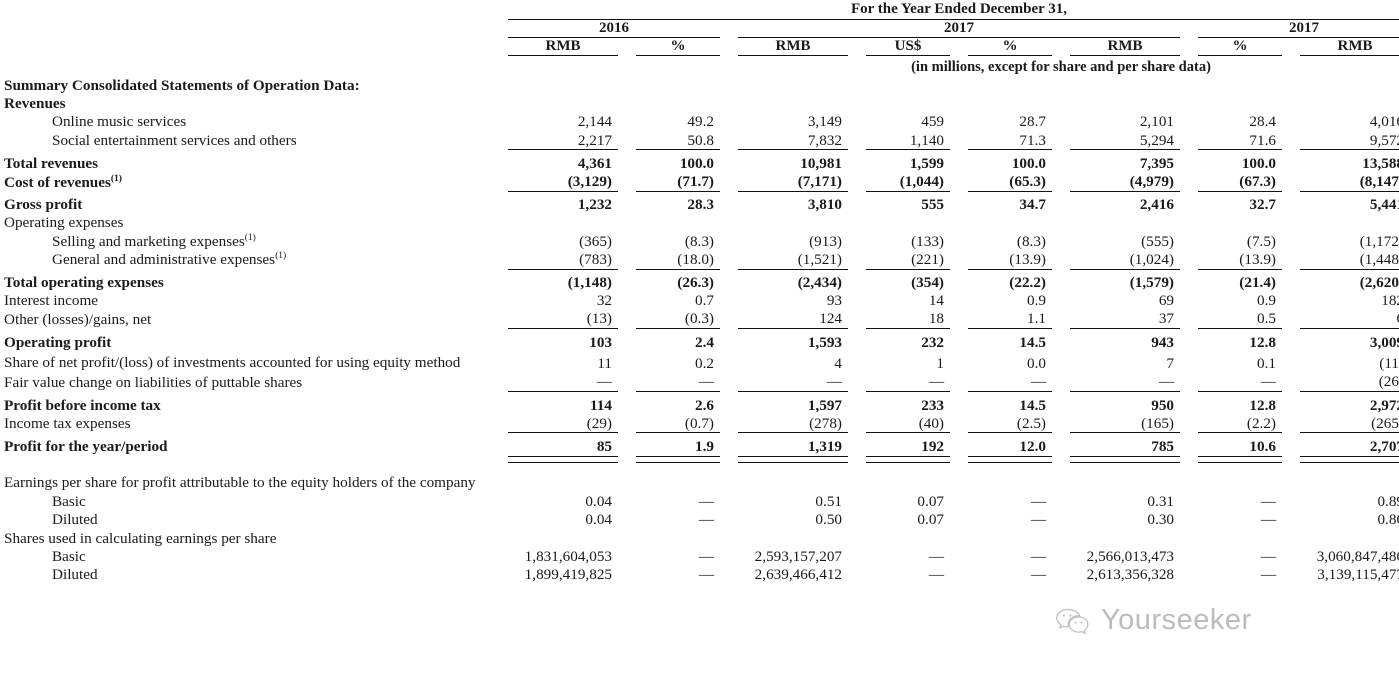 This screenshot has width=1399, height=697. What do you see at coordinates (1125, 46) in the screenshot?
I see `header-col-rmb-2017i: RMB` at bounding box center [1125, 46].